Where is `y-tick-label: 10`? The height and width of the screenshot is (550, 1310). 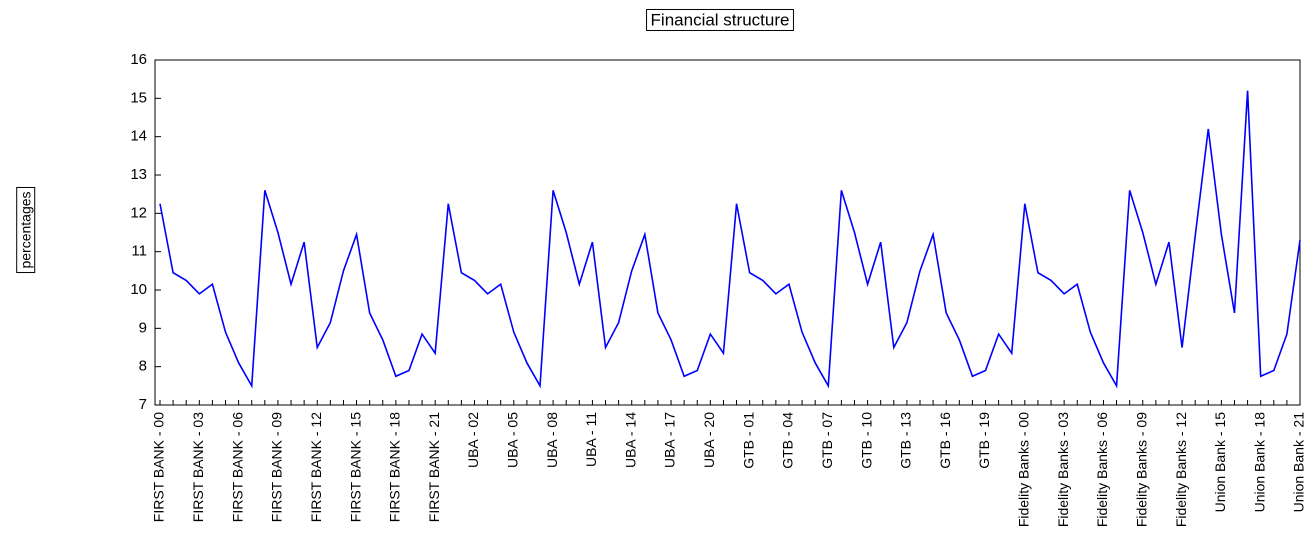
y-tick-label: 10 is located at coordinates (138, 289).